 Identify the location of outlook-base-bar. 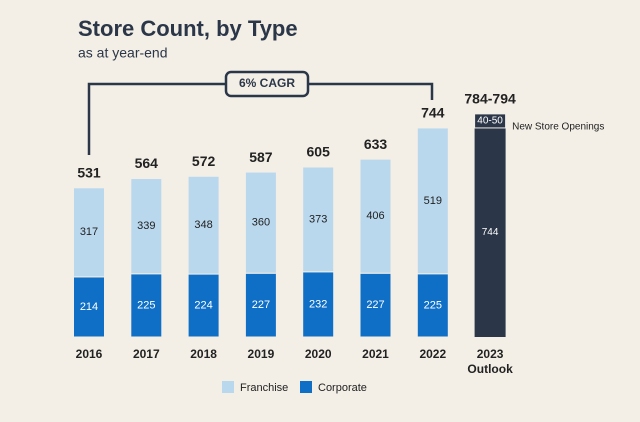
(490, 232).